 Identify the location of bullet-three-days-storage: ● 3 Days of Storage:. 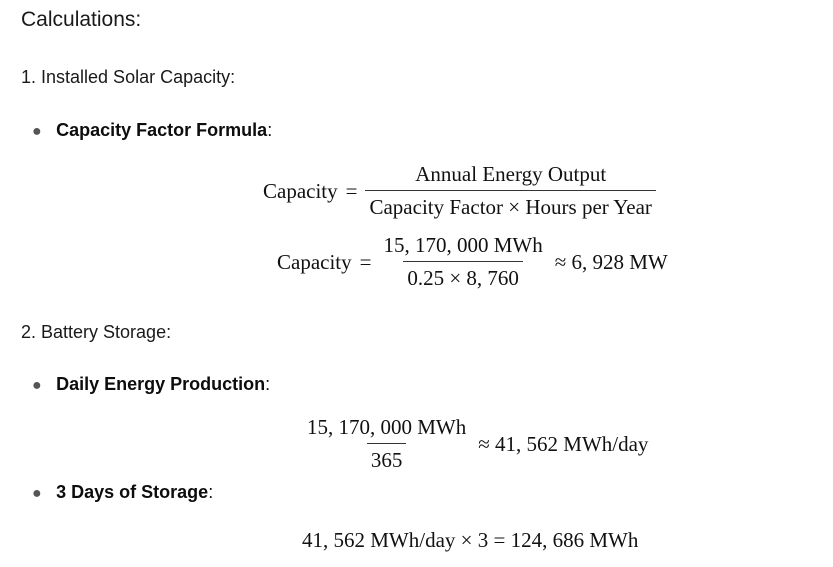
(122, 492).